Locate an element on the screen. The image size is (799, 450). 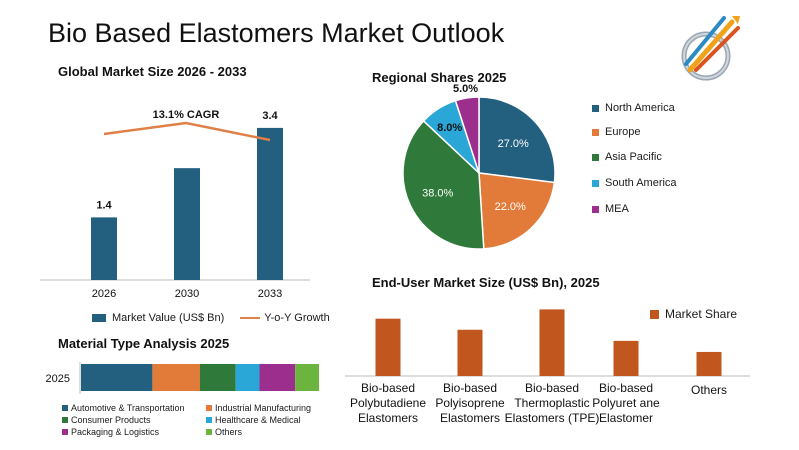
x-tick-label: Elastomer is located at coordinates (626, 418).